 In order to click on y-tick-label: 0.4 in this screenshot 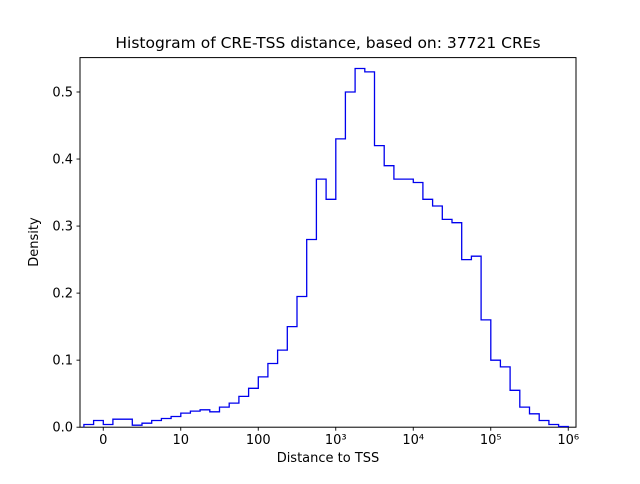, I will do `click(62, 160)`.